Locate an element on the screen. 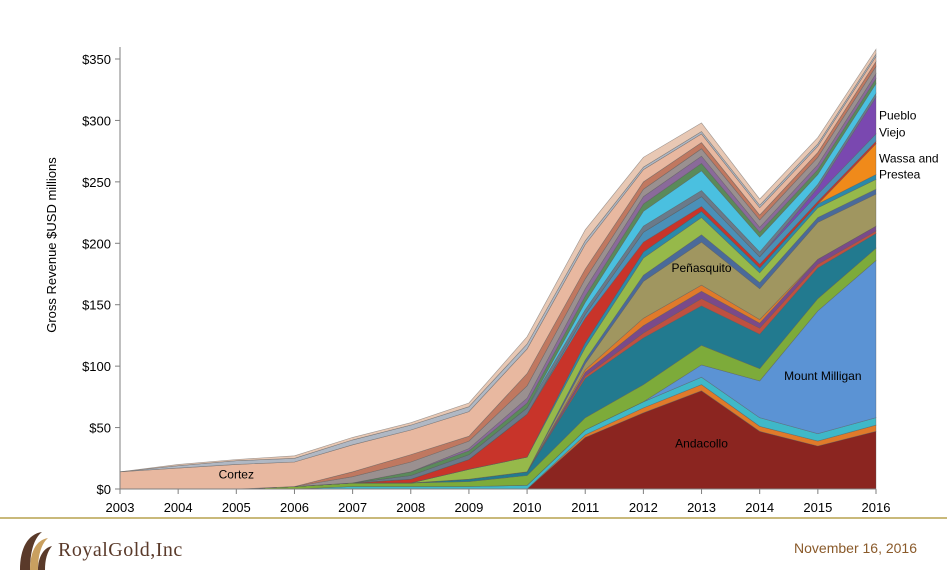  x-tick-label: 2005 is located at coordinates (236, 507).